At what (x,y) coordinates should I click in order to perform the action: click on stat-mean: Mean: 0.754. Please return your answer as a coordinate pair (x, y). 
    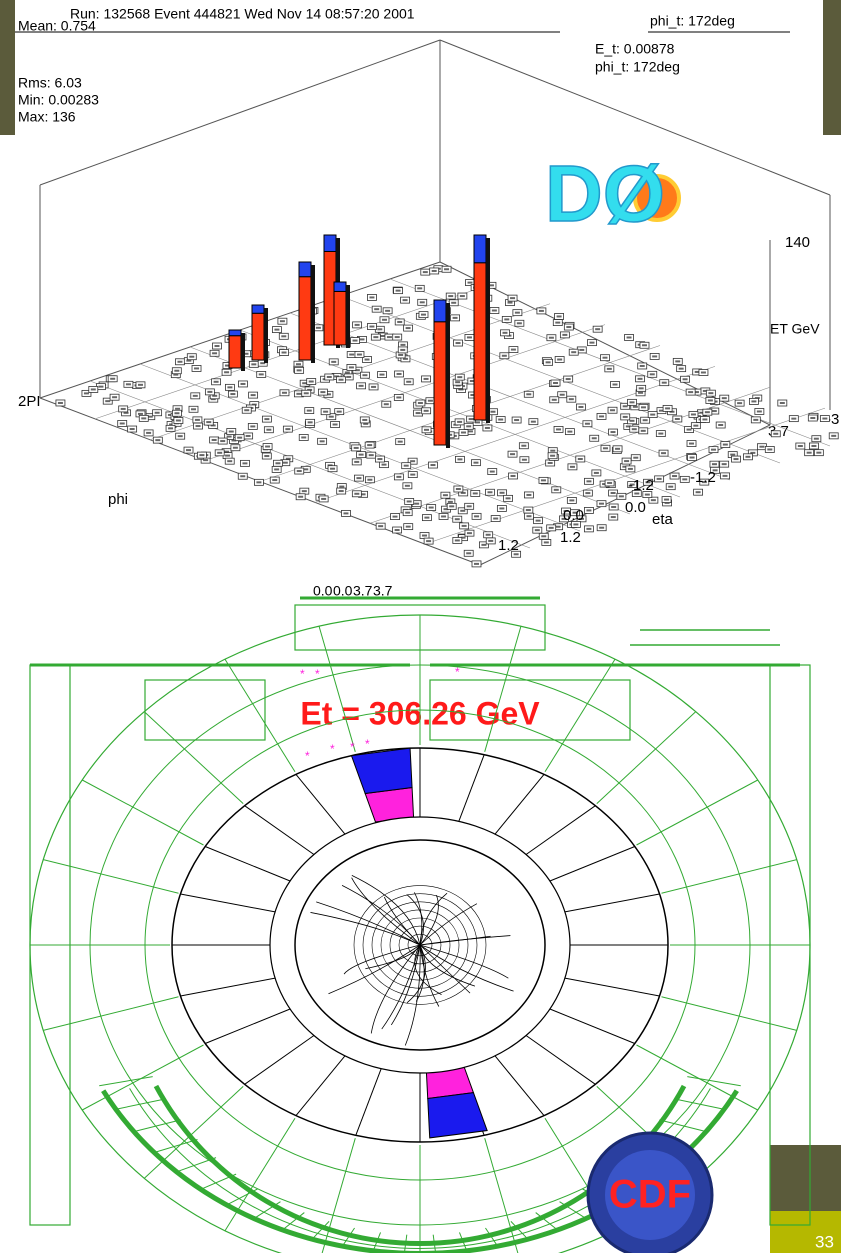
    Looking at the image, I should click on (57, 26).